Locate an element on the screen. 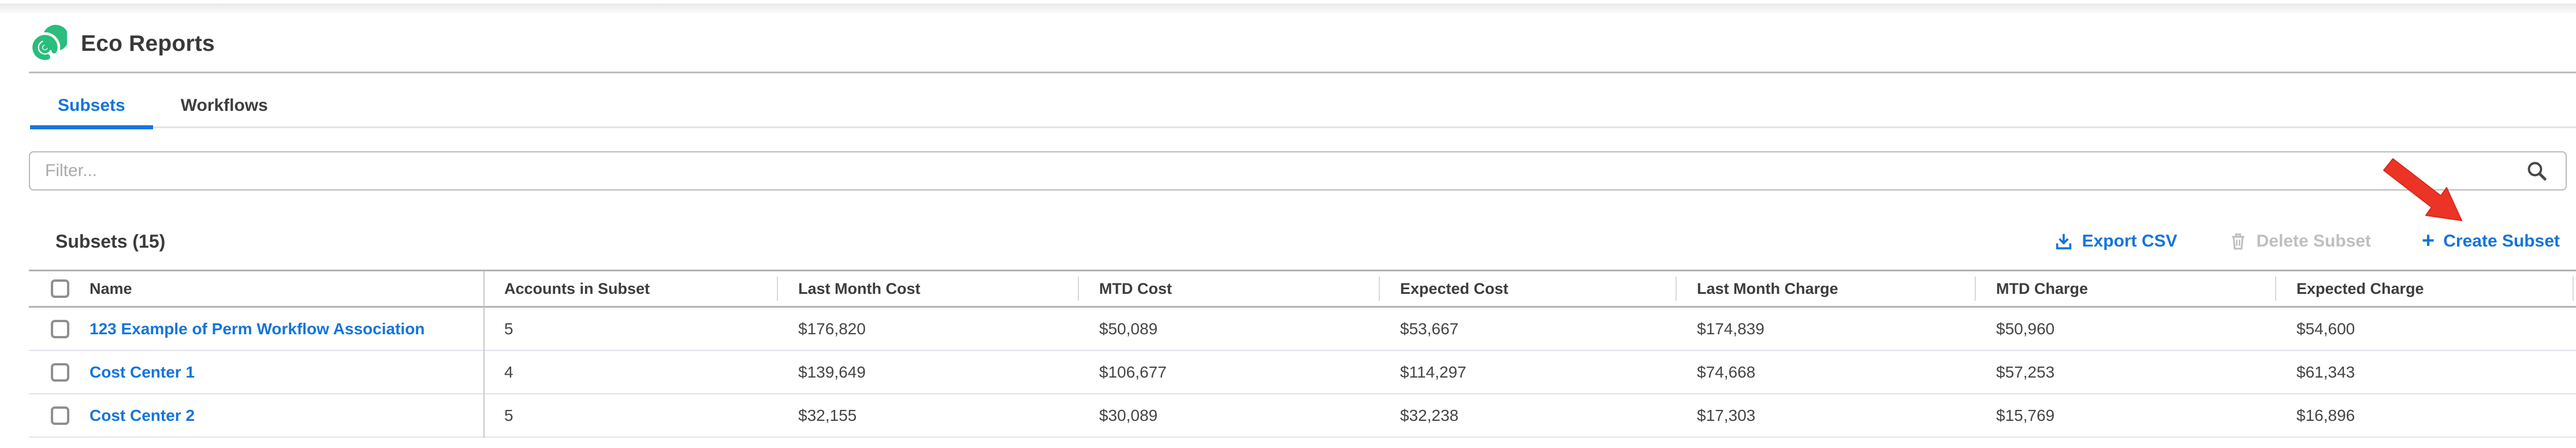 Image resolution: width=2576 pixels, height=448 pixels. trash-icon is located at coordinates (2238, 241).